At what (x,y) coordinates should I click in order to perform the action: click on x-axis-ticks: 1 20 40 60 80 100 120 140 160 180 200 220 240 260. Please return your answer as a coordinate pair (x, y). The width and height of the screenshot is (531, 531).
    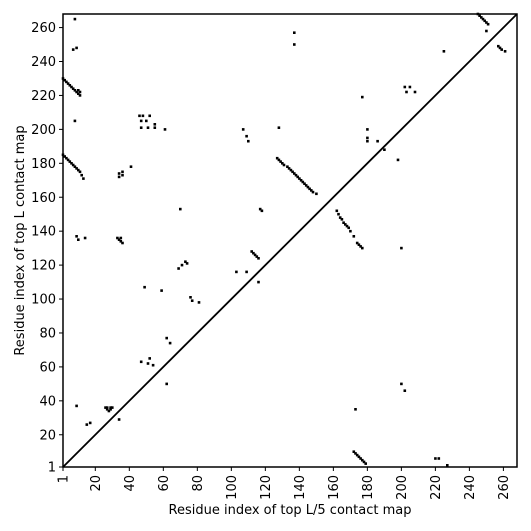
    Looking at the image, I should click on (284, 483).